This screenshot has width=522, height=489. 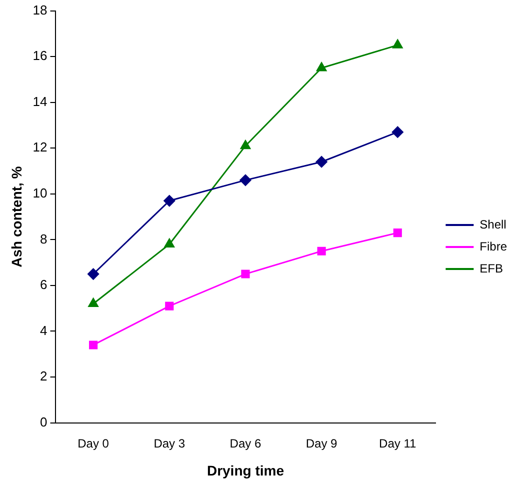 What do you see at coordinates (44, 330) in the screenshot?
I see `y-tick-label: 4` at bounding box center [44, 330].